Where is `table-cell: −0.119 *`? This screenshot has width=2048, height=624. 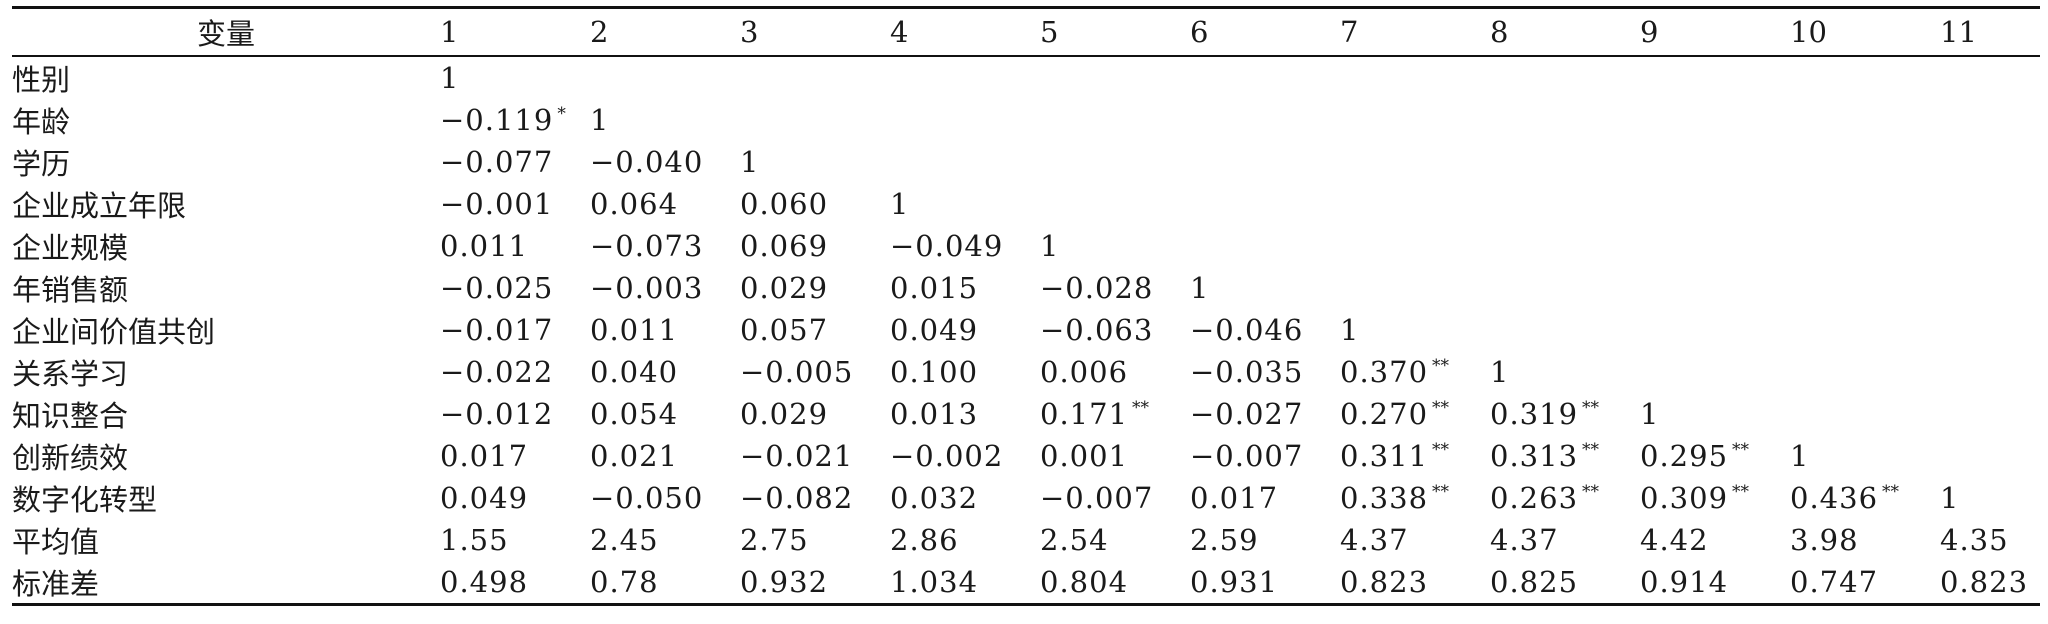 table-cell: −0.119 * is located at coordinates (515, 120).